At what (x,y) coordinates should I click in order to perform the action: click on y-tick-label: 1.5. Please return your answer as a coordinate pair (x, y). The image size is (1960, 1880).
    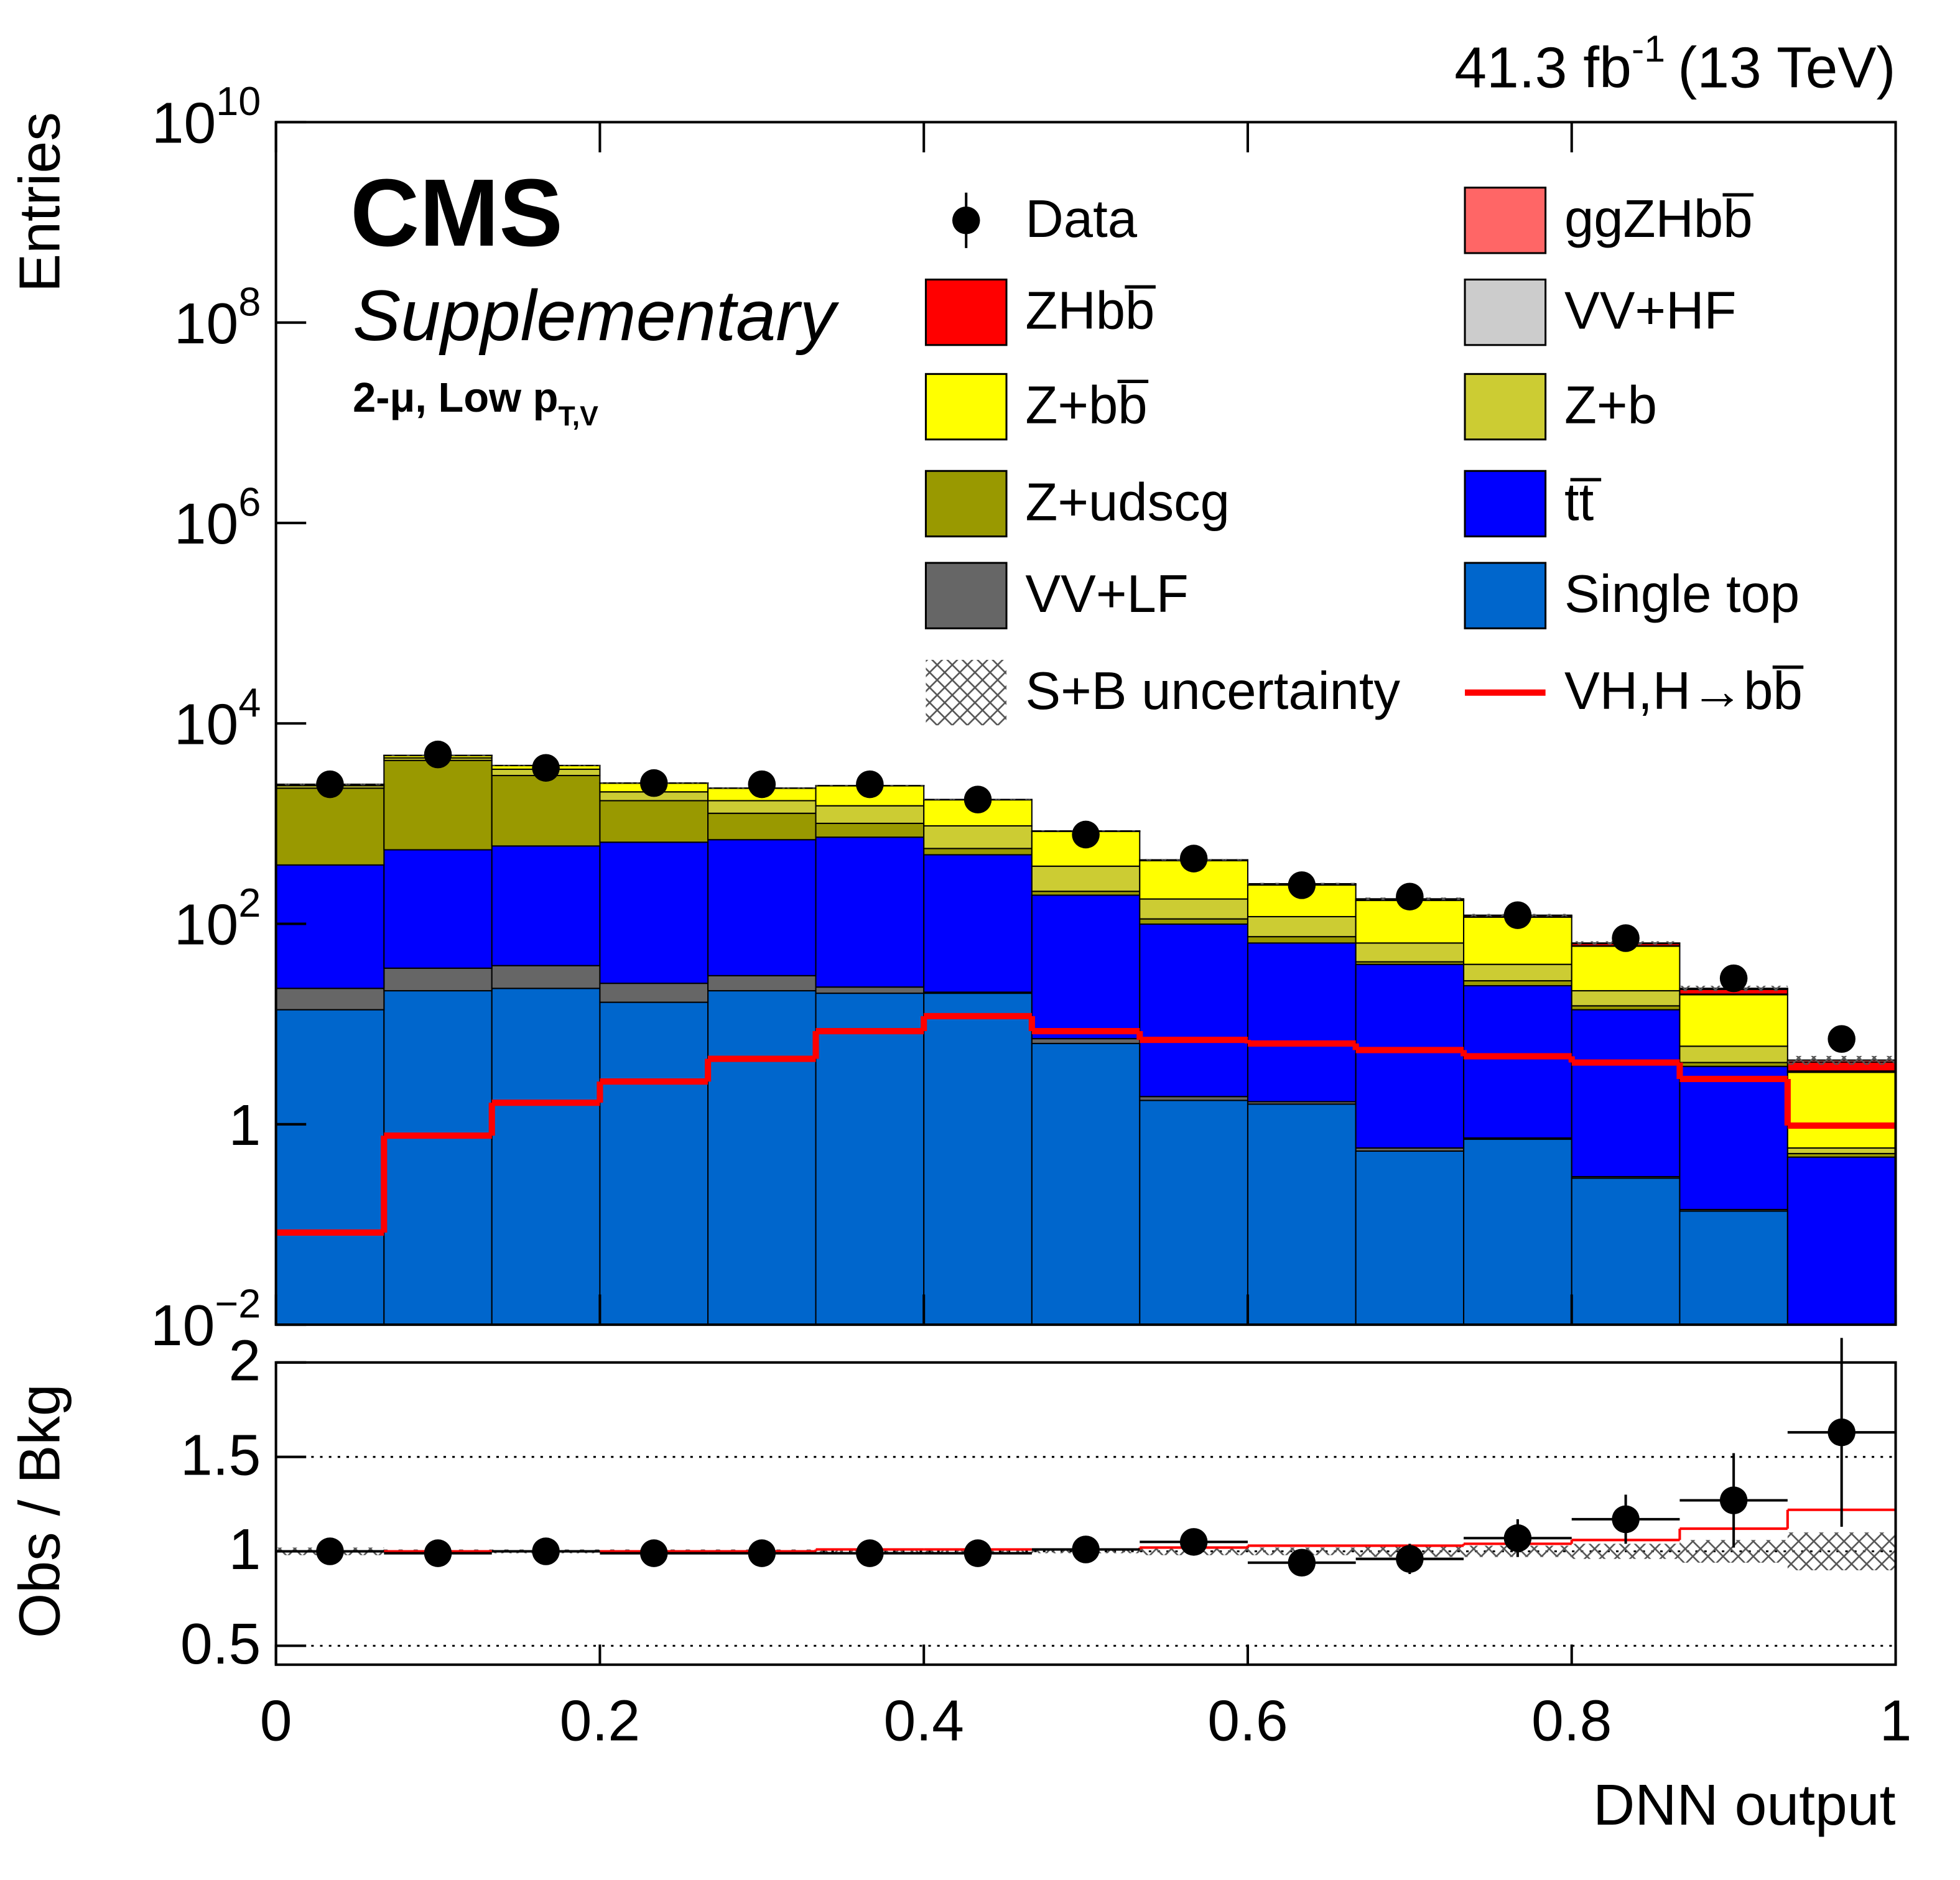
    Looking at the image, I should click on (220, 1454).